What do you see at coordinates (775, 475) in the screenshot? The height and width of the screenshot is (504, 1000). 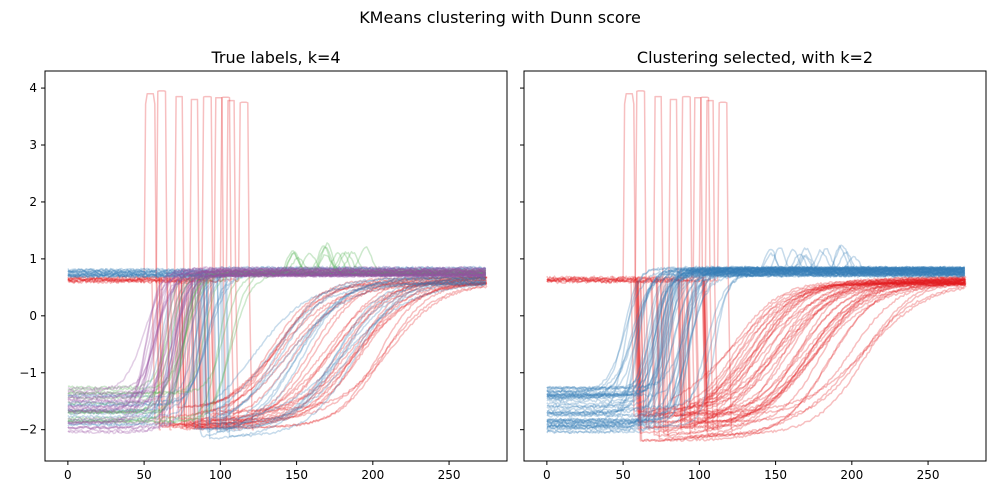 I see `x-tick-label: 150` at bounding box center [775, 475].